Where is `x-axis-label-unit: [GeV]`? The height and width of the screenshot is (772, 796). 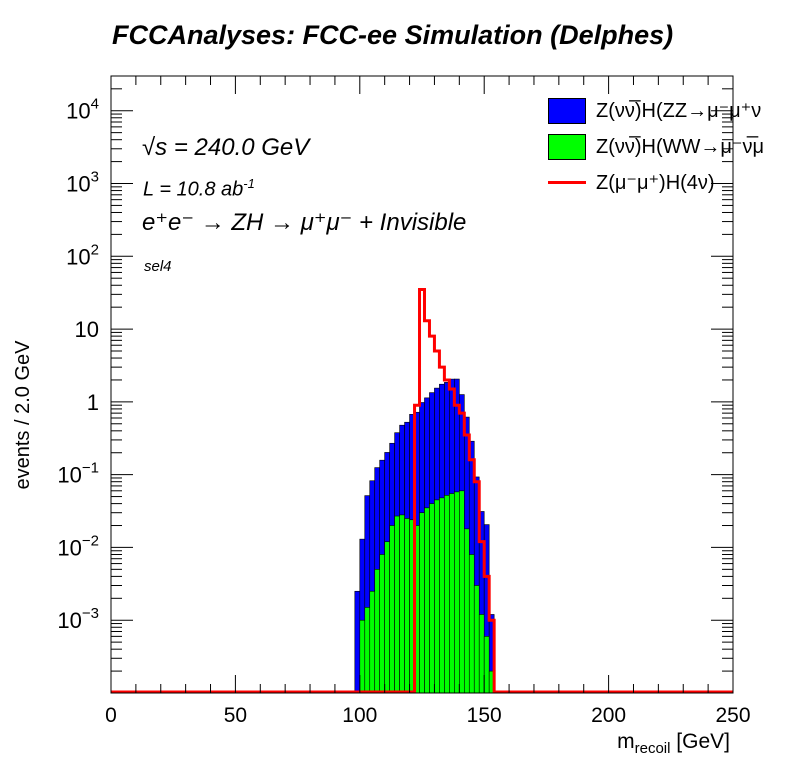 x-axis-label-unit: [GeV] is located at coordinates (700, 741).